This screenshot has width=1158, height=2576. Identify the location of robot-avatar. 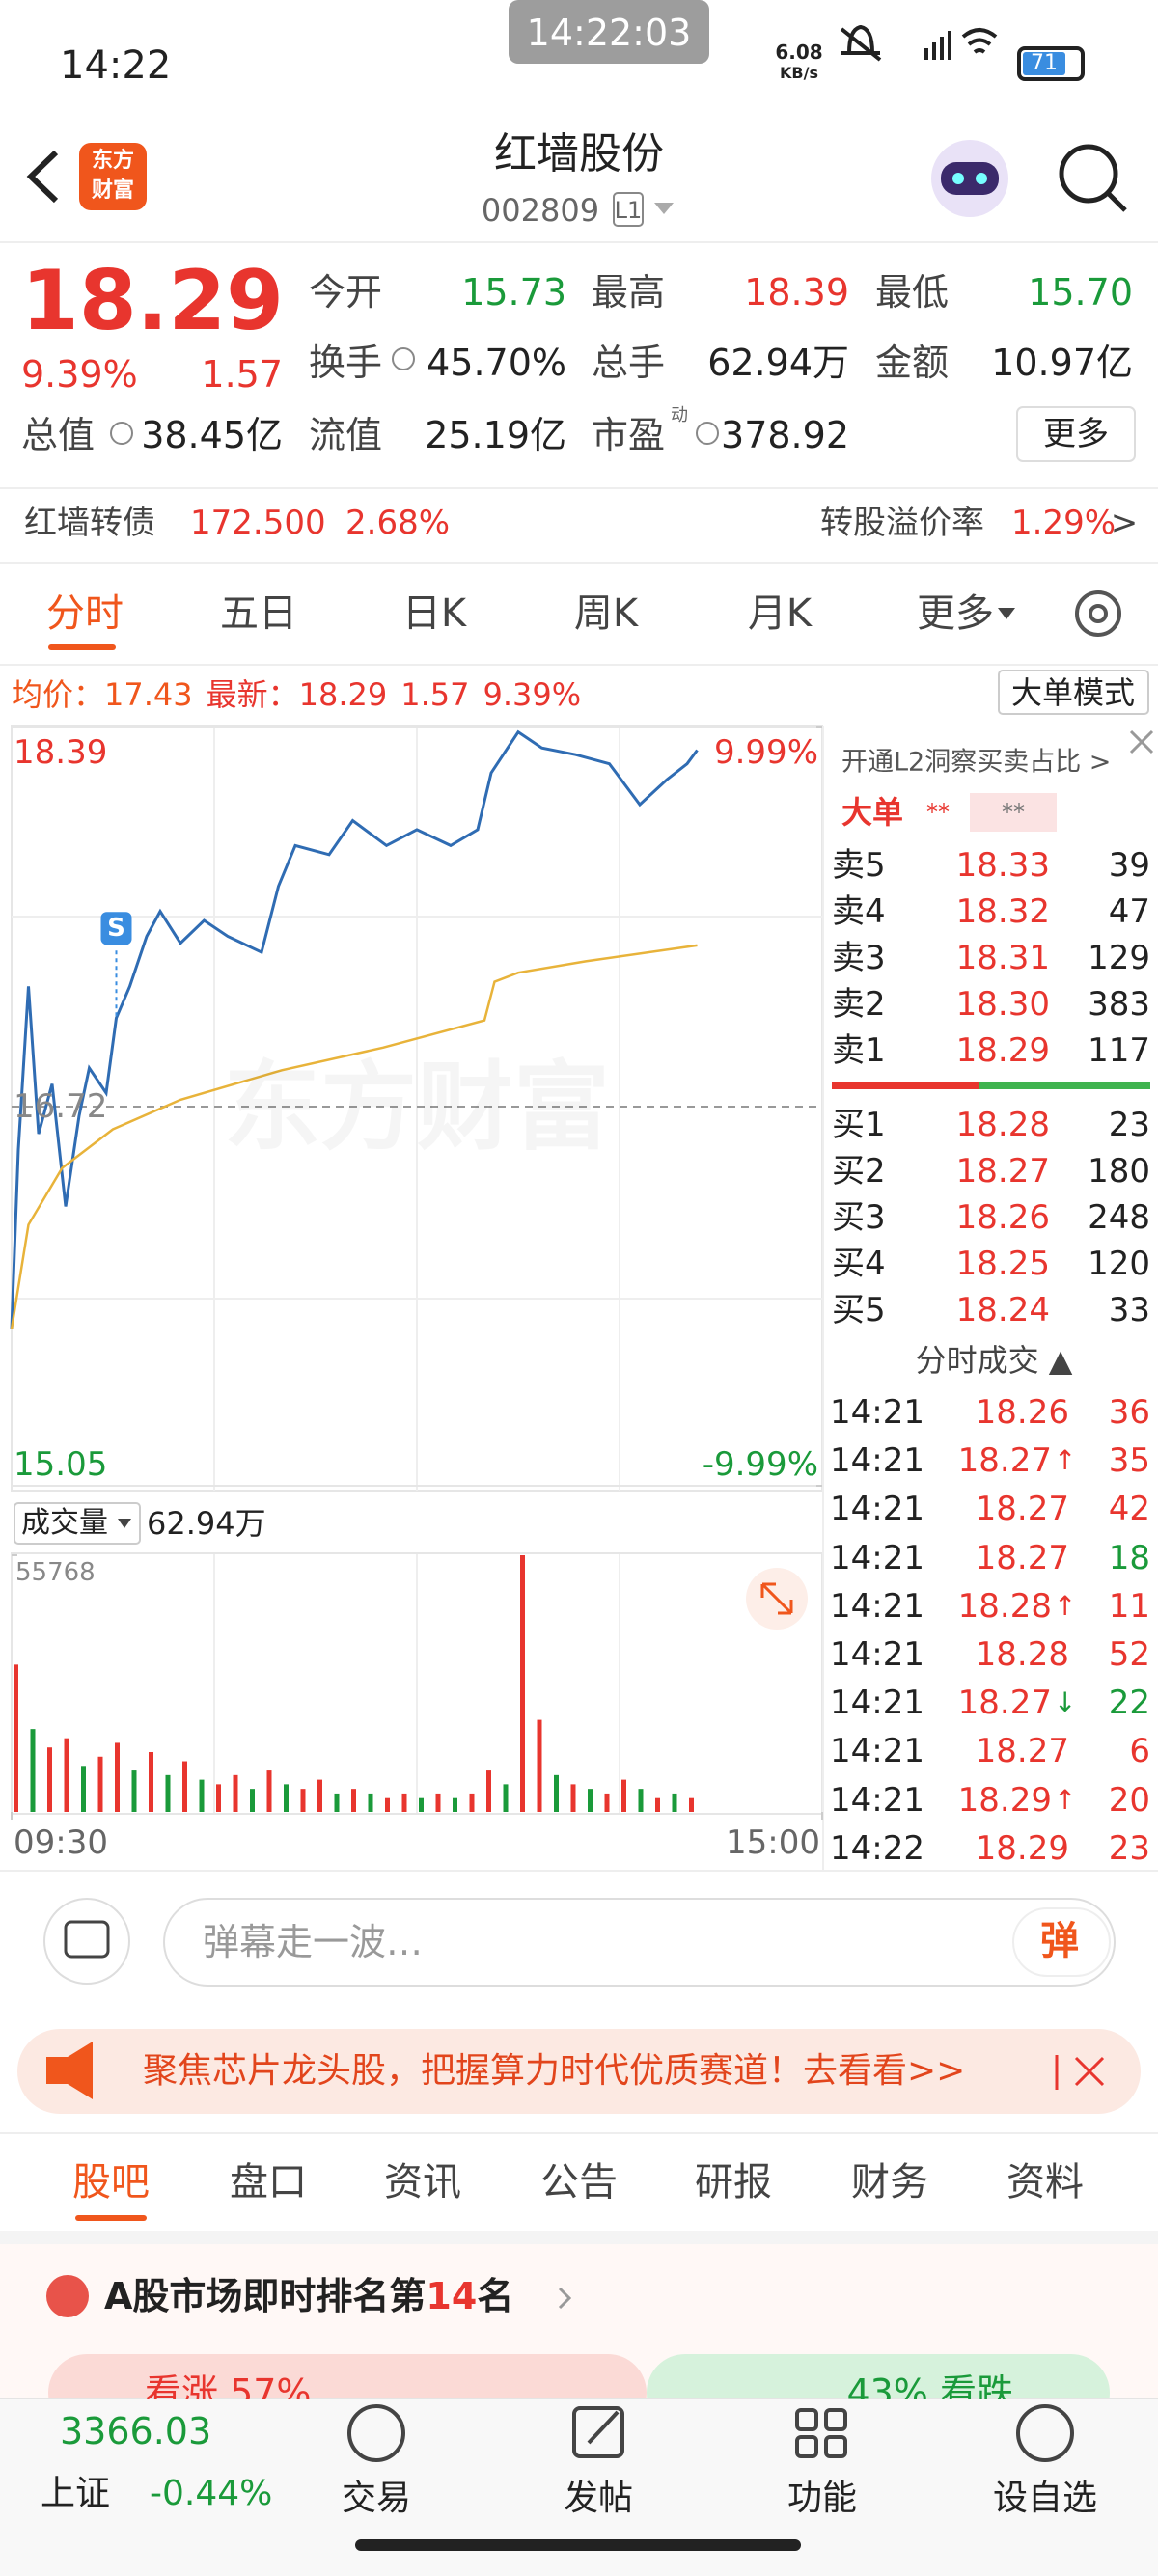
(969, 178).